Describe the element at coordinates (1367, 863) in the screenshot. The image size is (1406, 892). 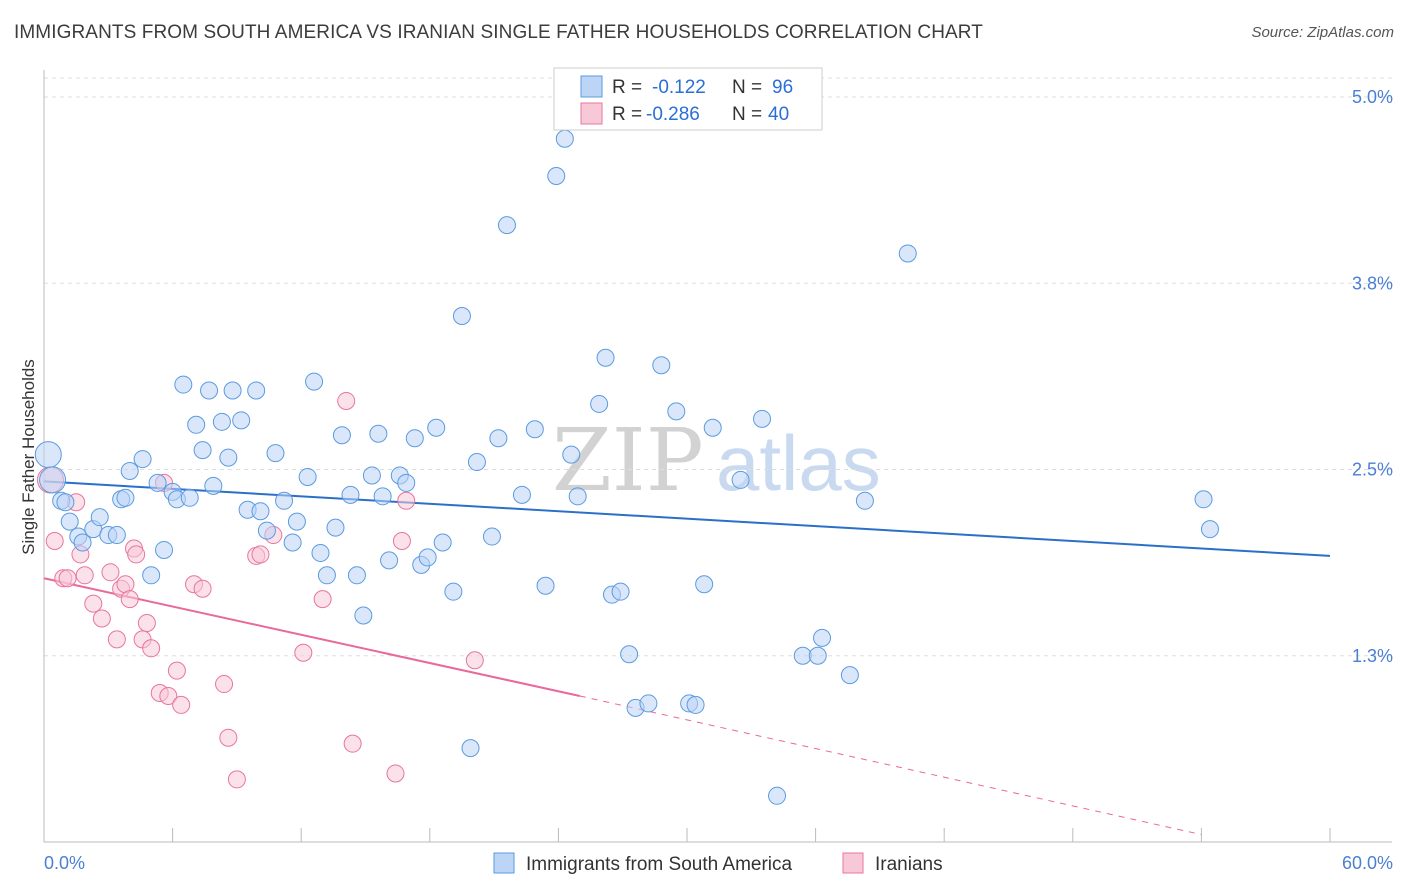
I see `x-tick-label-end: 60.0%` at that location.